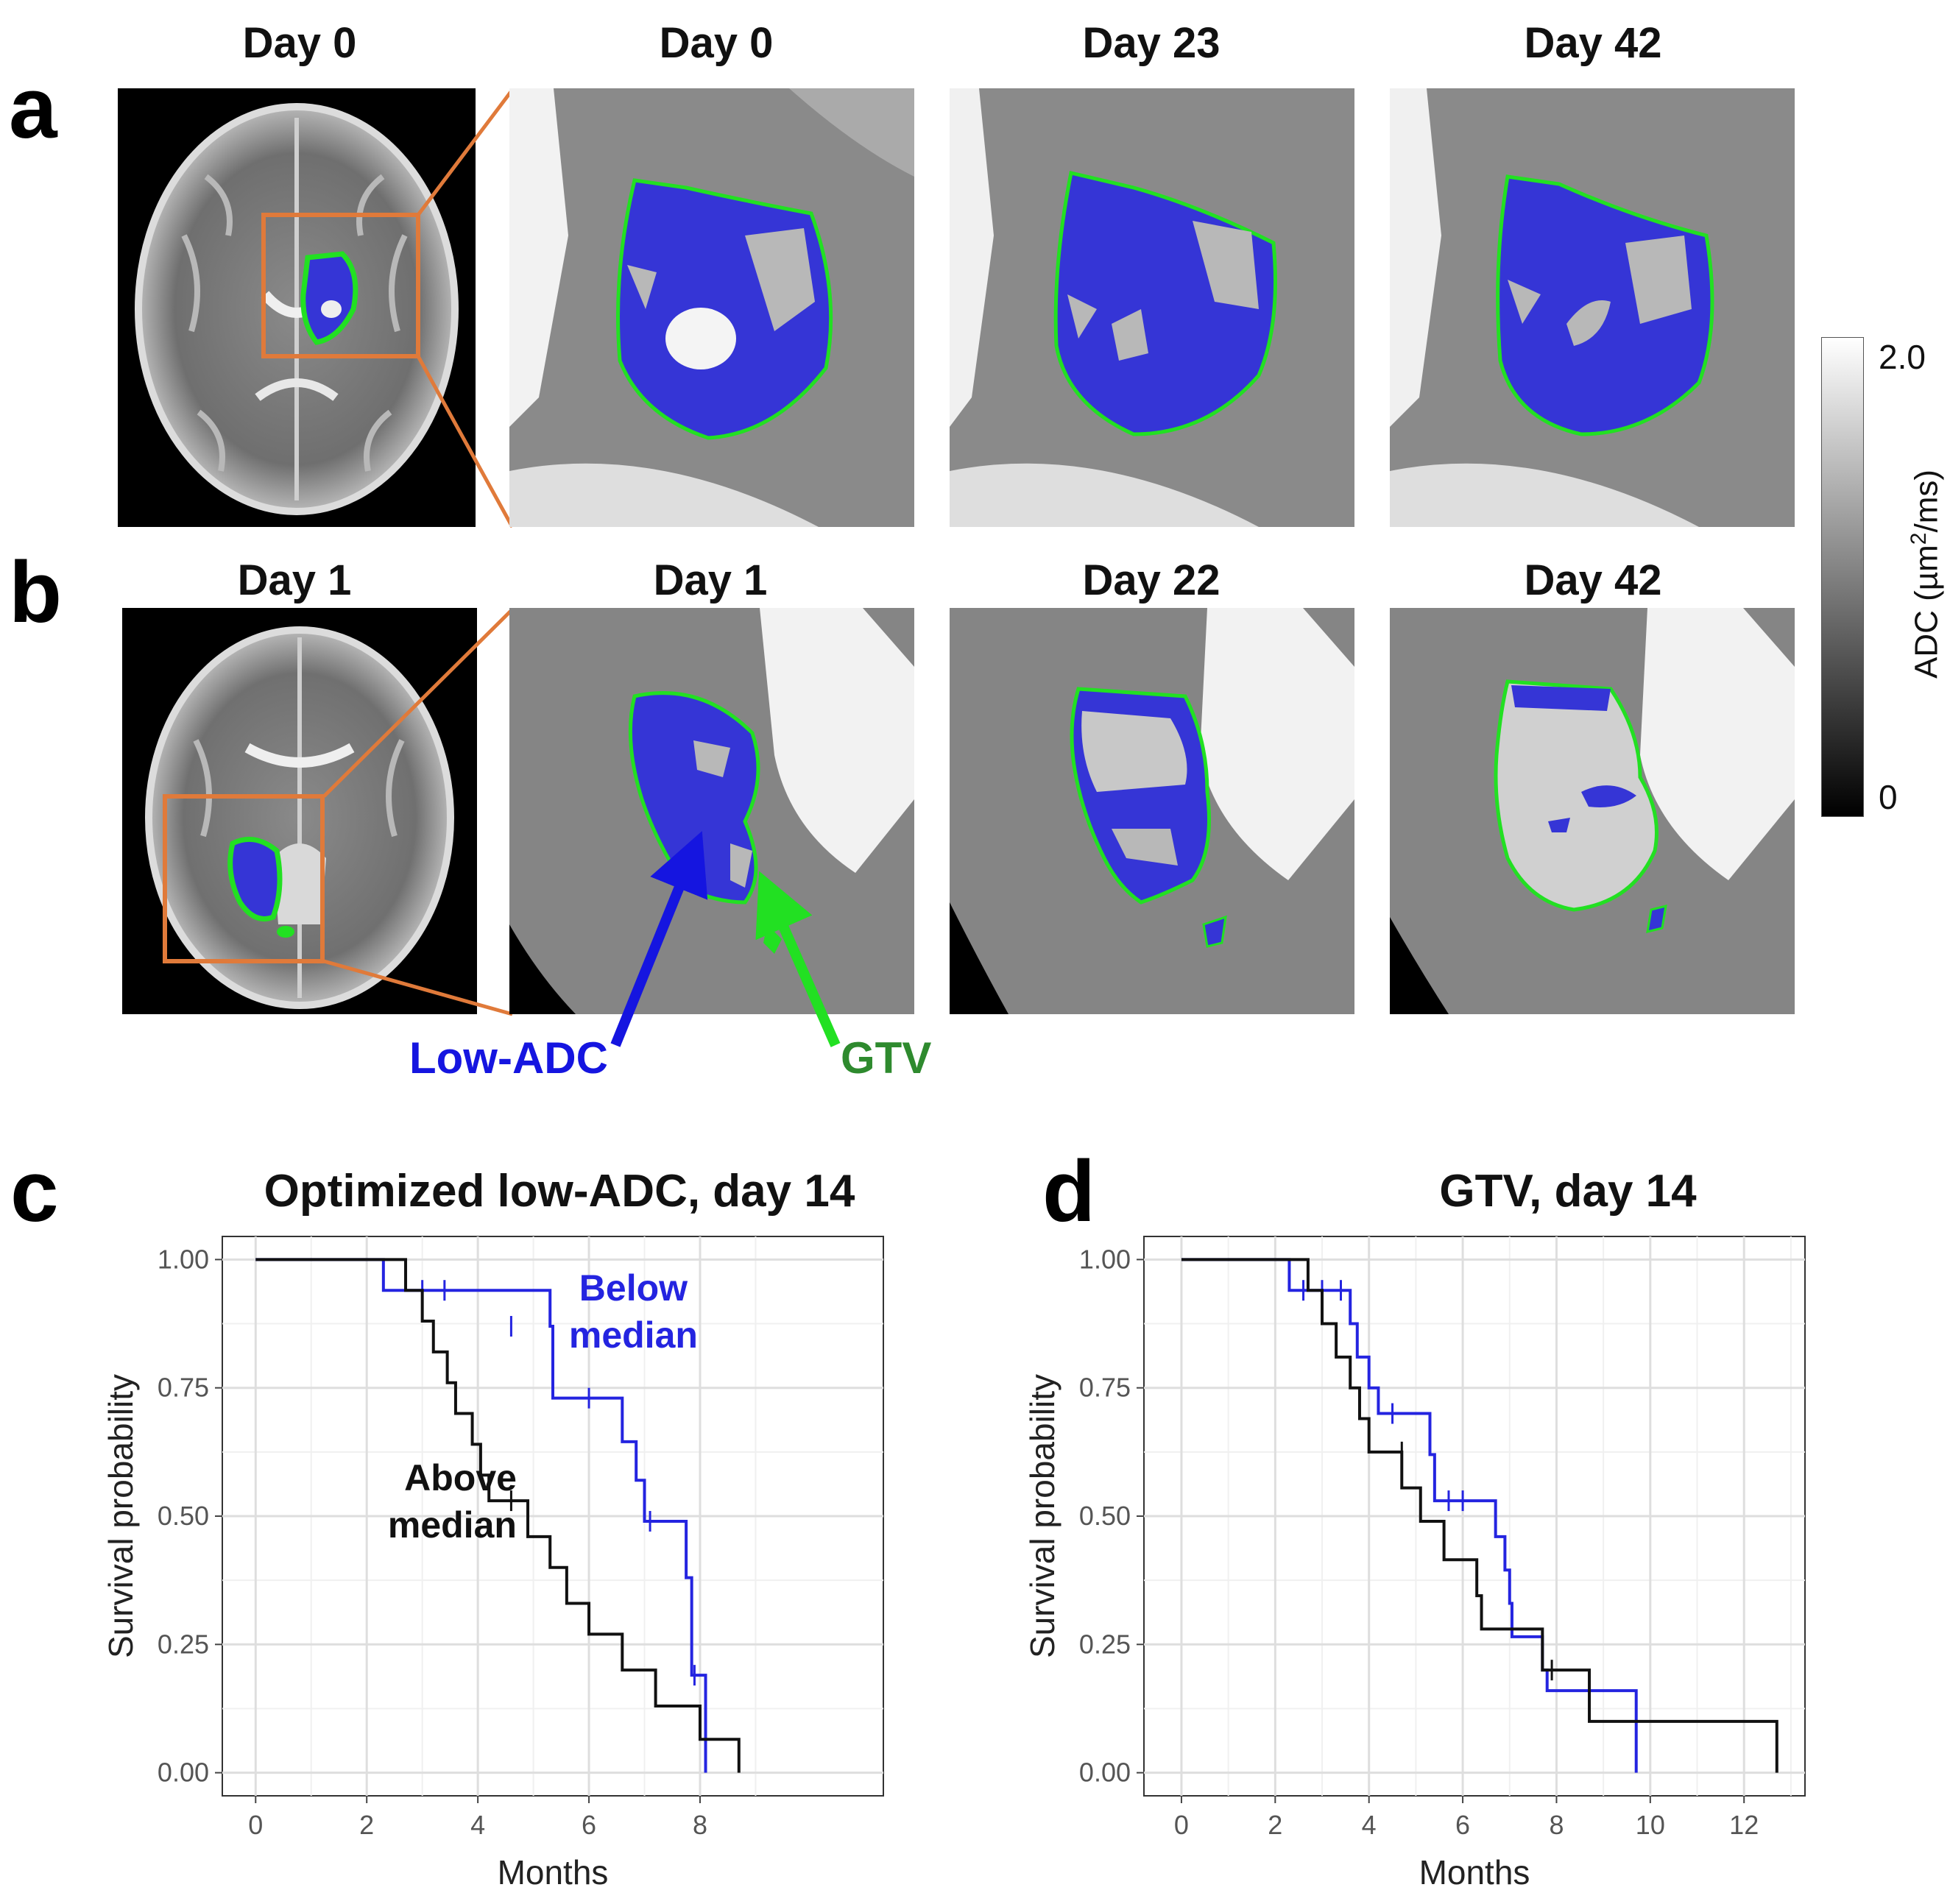 This screenshot has width=1950, height=1904. I want to click on panel-c-title: Optimized low-ADC, day 14, so click(559, 1191).